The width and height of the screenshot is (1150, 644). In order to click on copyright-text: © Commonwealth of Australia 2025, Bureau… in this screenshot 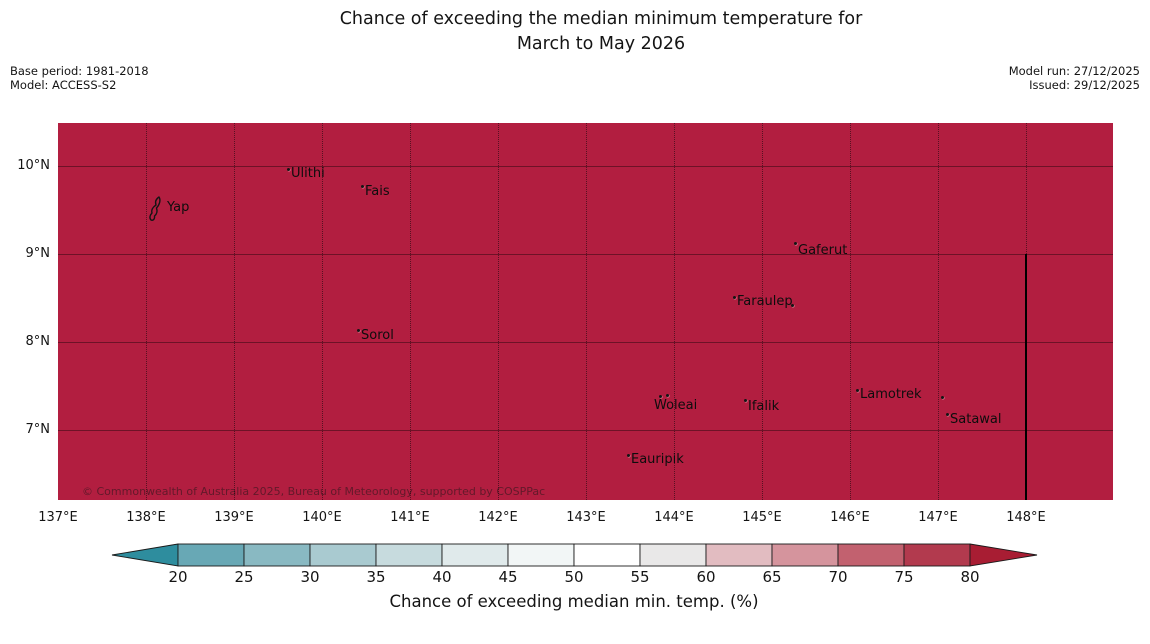, I will do `click(314, 491)`.